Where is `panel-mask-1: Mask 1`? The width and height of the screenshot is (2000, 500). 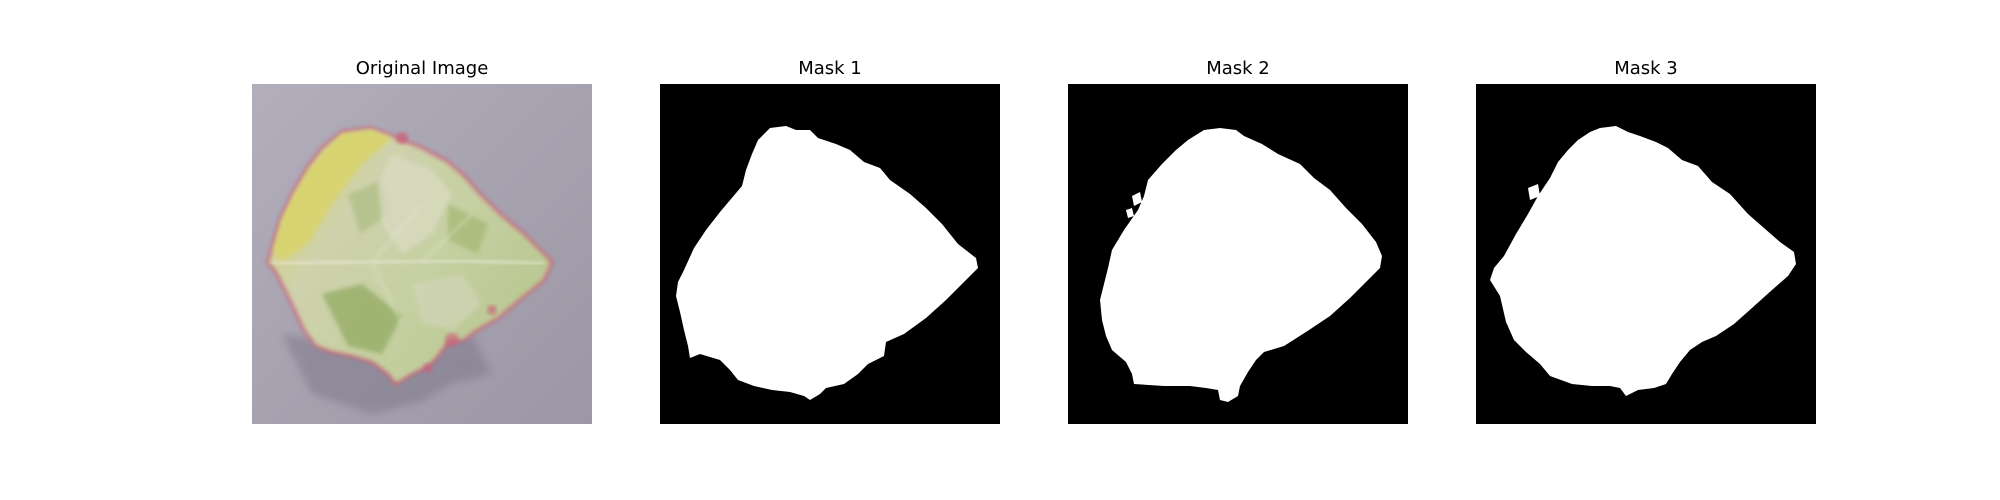 panel-mask-1: Mask 1 is located at coordinates (830, 215).